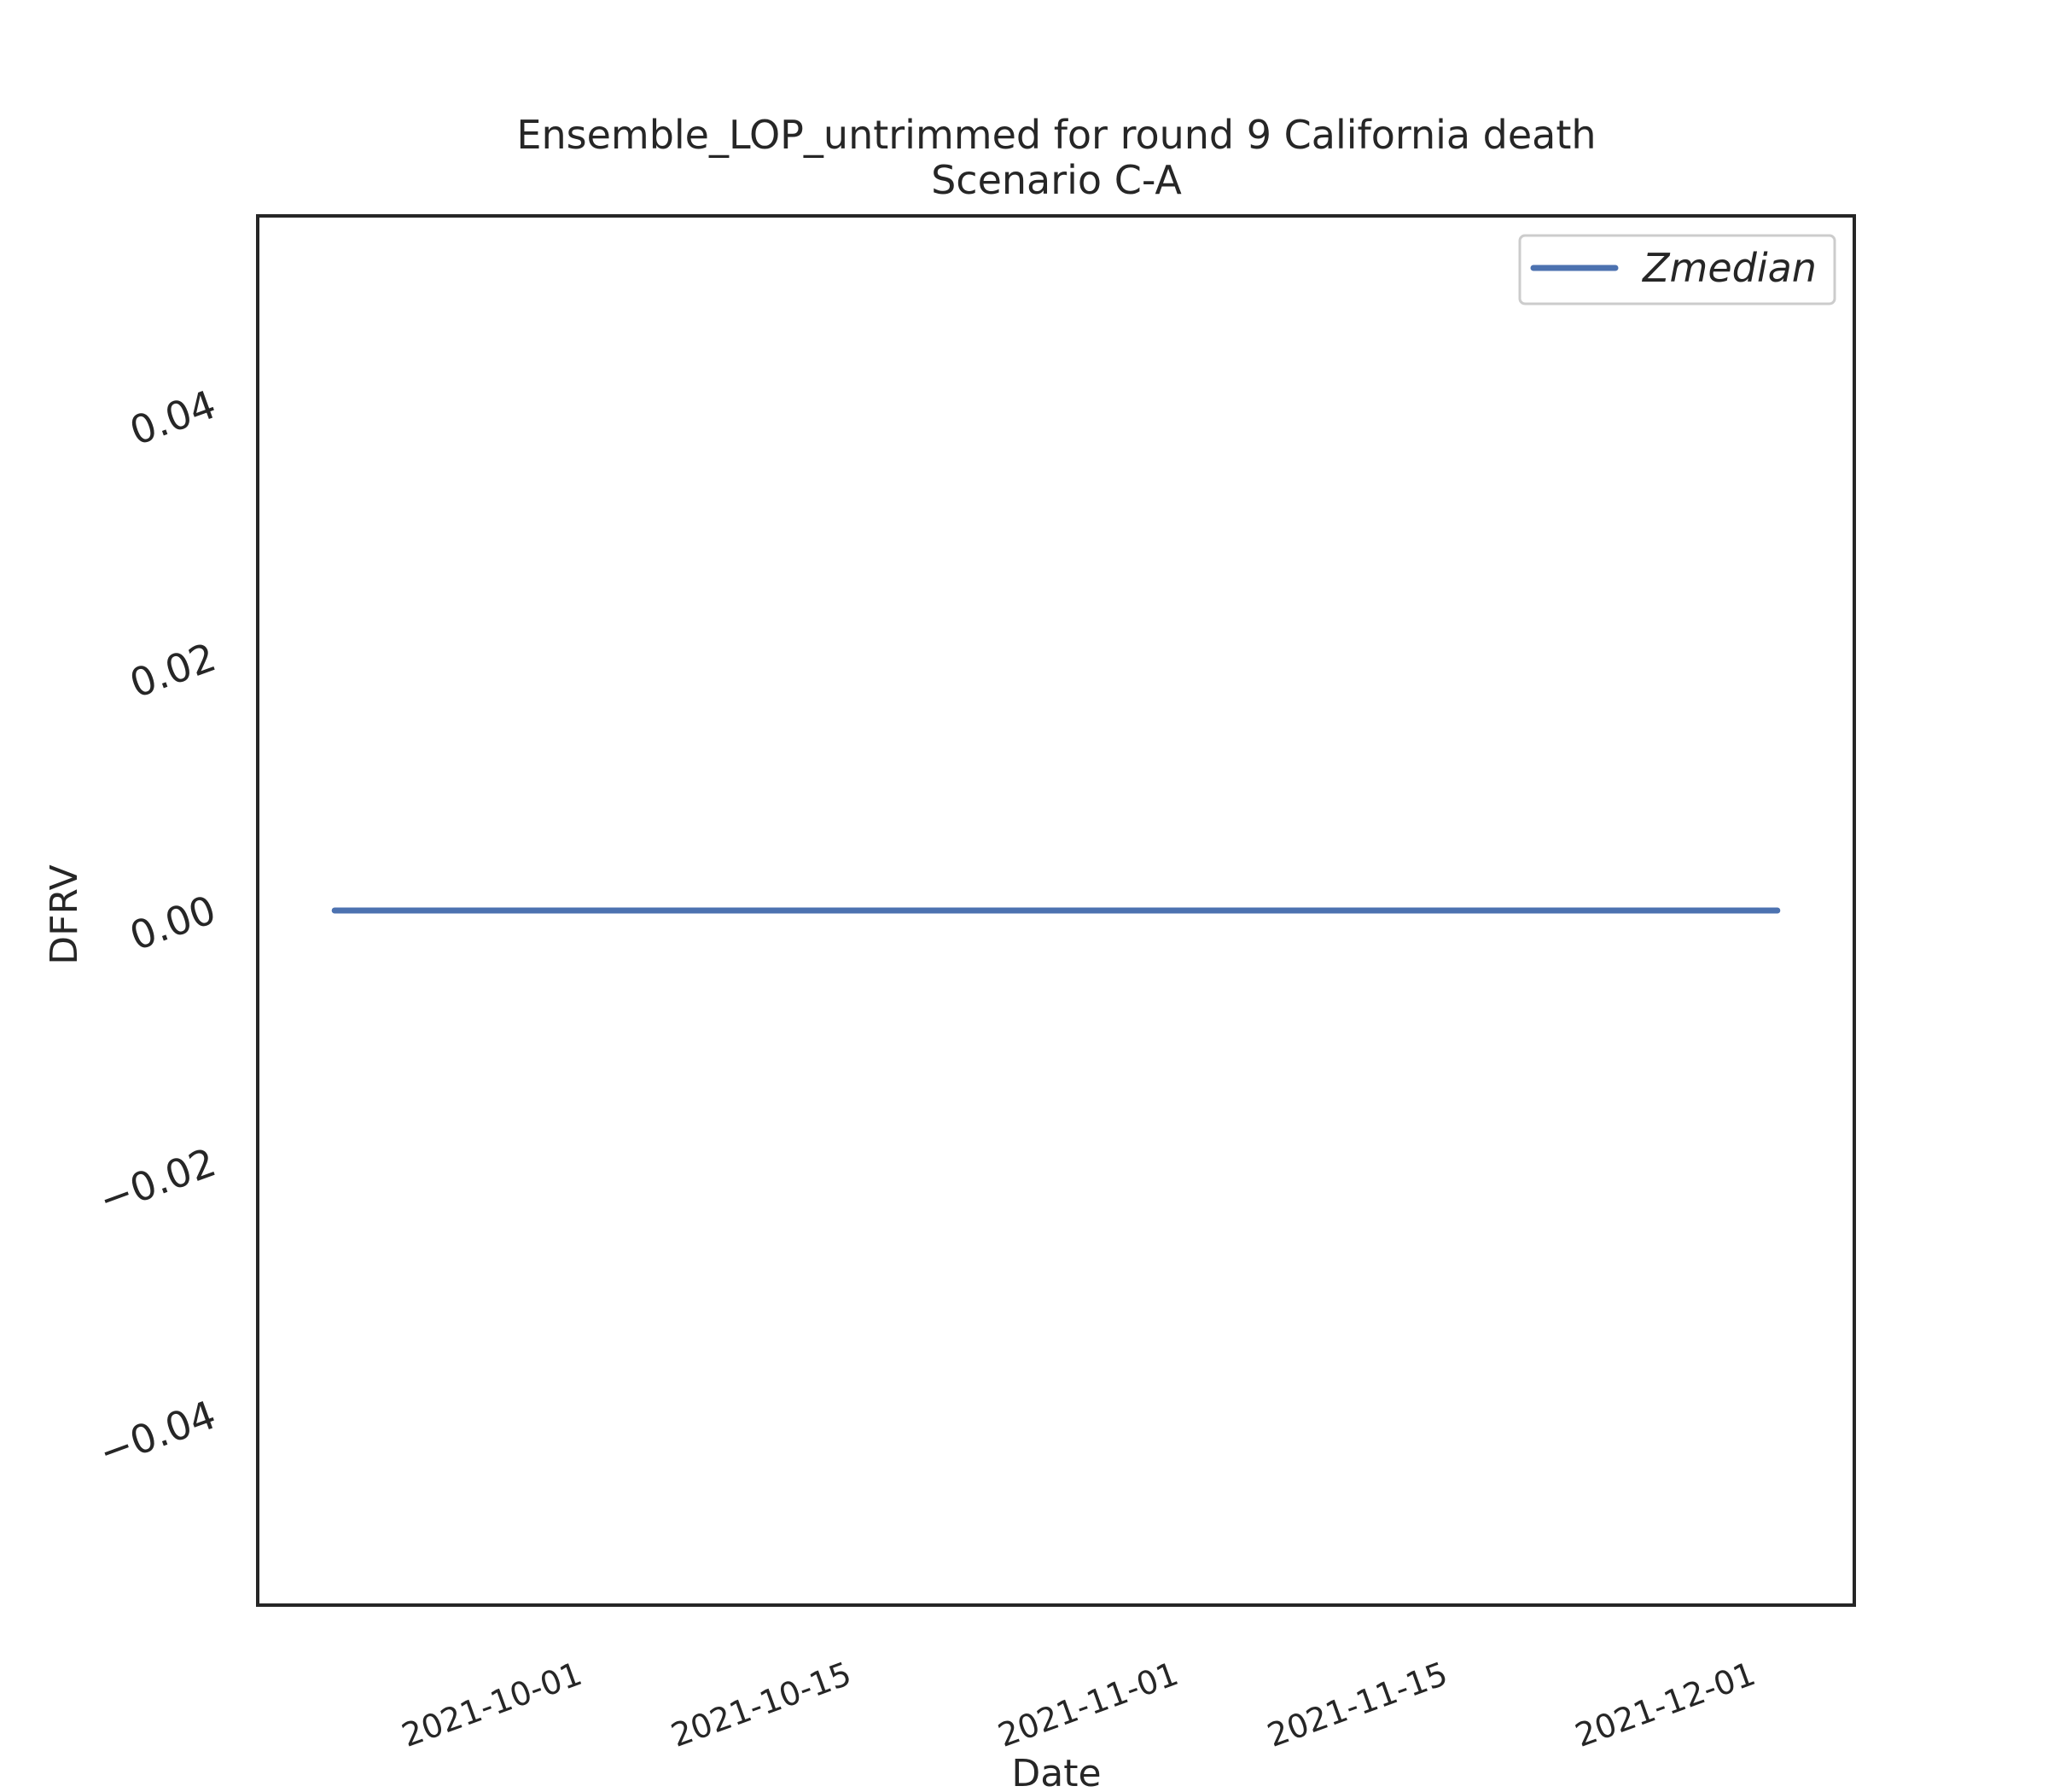  What do you see at coordinates (1729, 268) in the screenshot?
I see `legend-label-zmedian: Zmedian` at bounding box center [1729, 268].